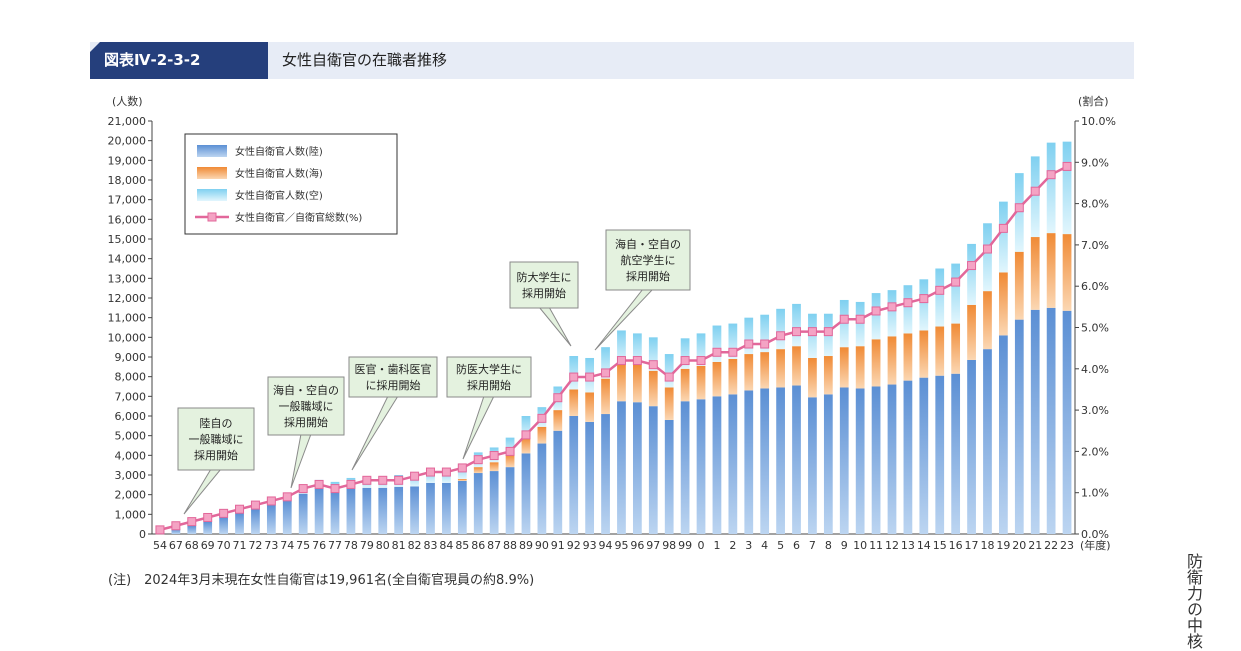  Describe the element at coordinates (127, 180) in the screenshot. I see `y-tick-label: 18,000` at that location.